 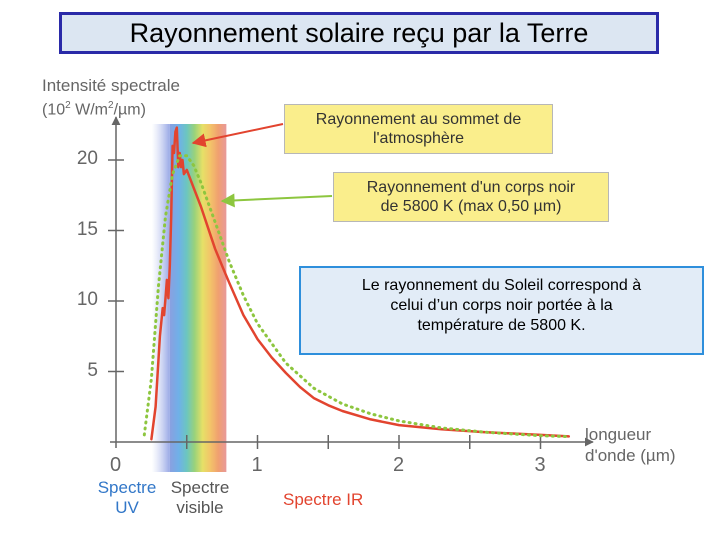 What do you see at coordinates (111, 98) in the screenshot?
I see `y-axis-label: Intensité spectrale (102 W/m2/µm)` at bounding box center [111, 98].